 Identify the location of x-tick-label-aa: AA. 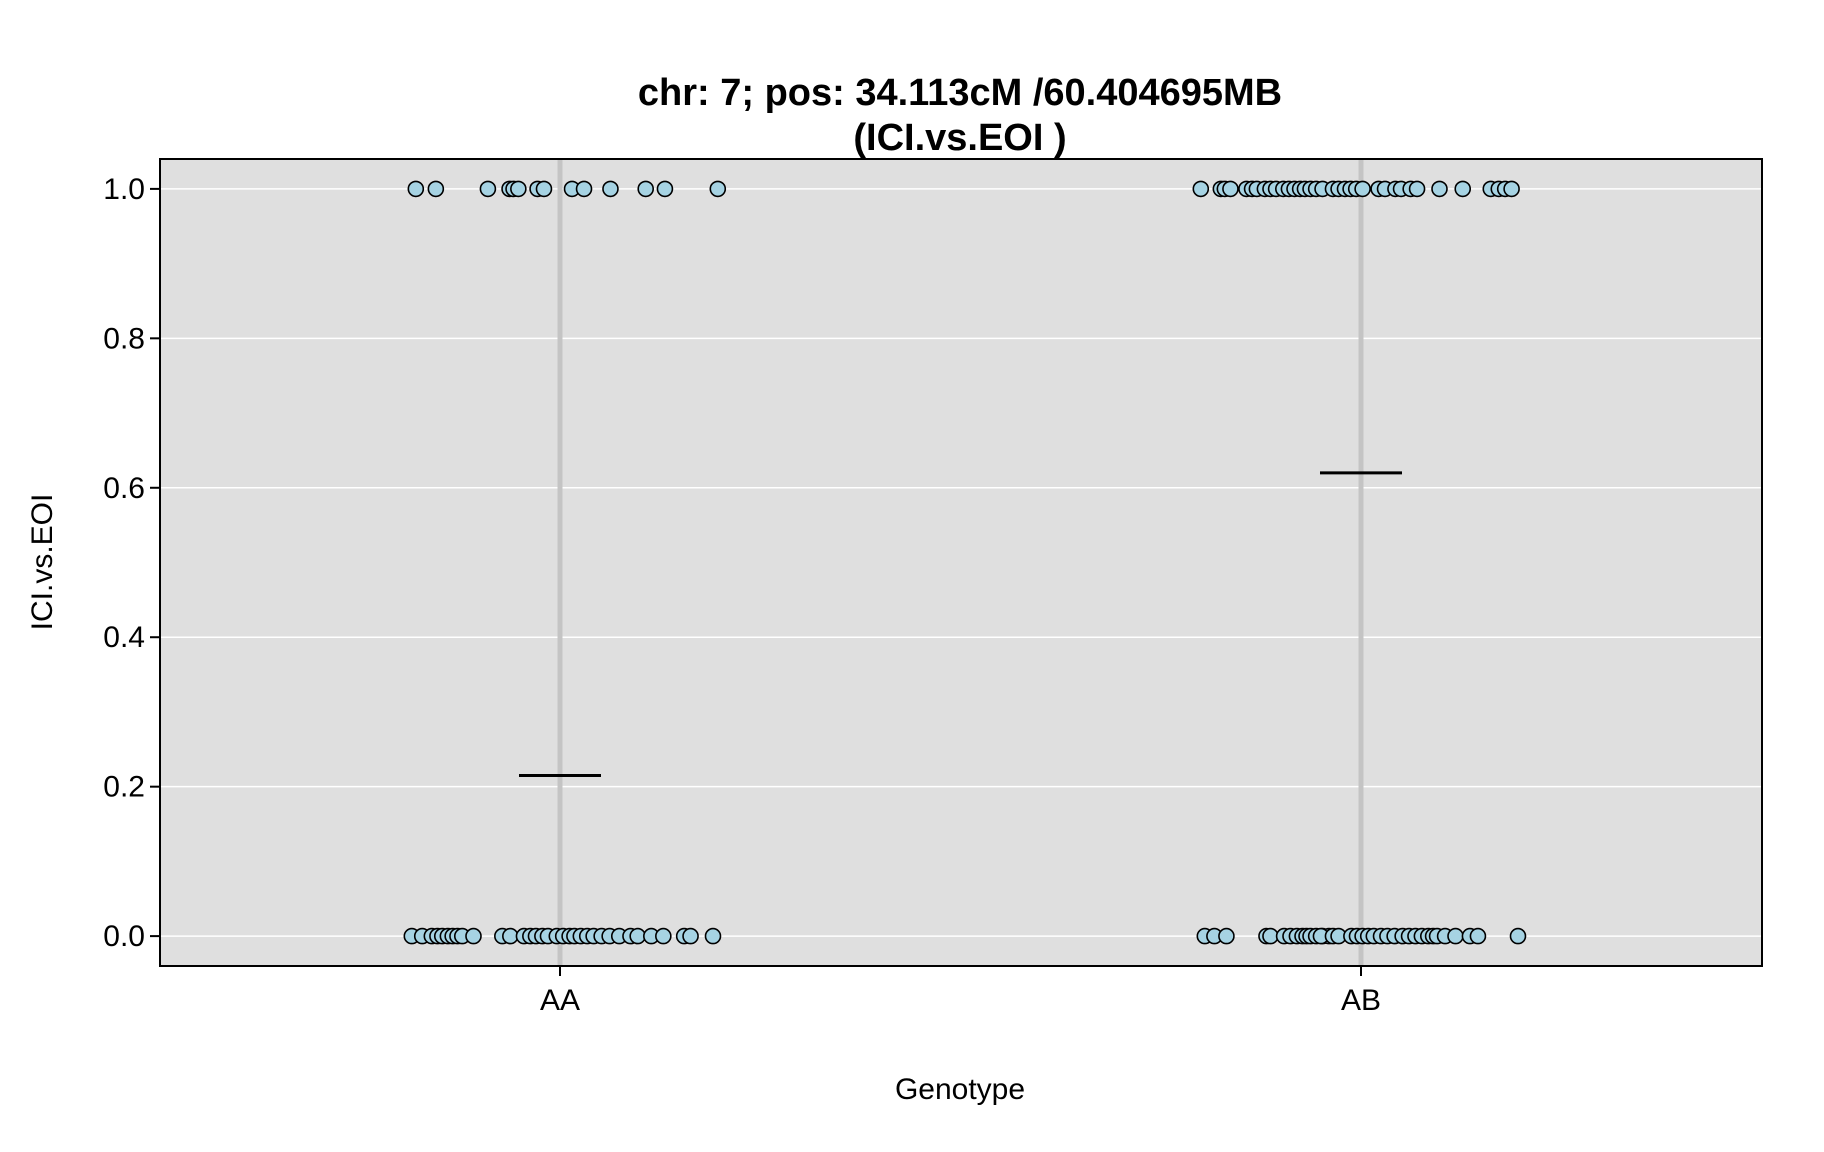
(560, 1000).